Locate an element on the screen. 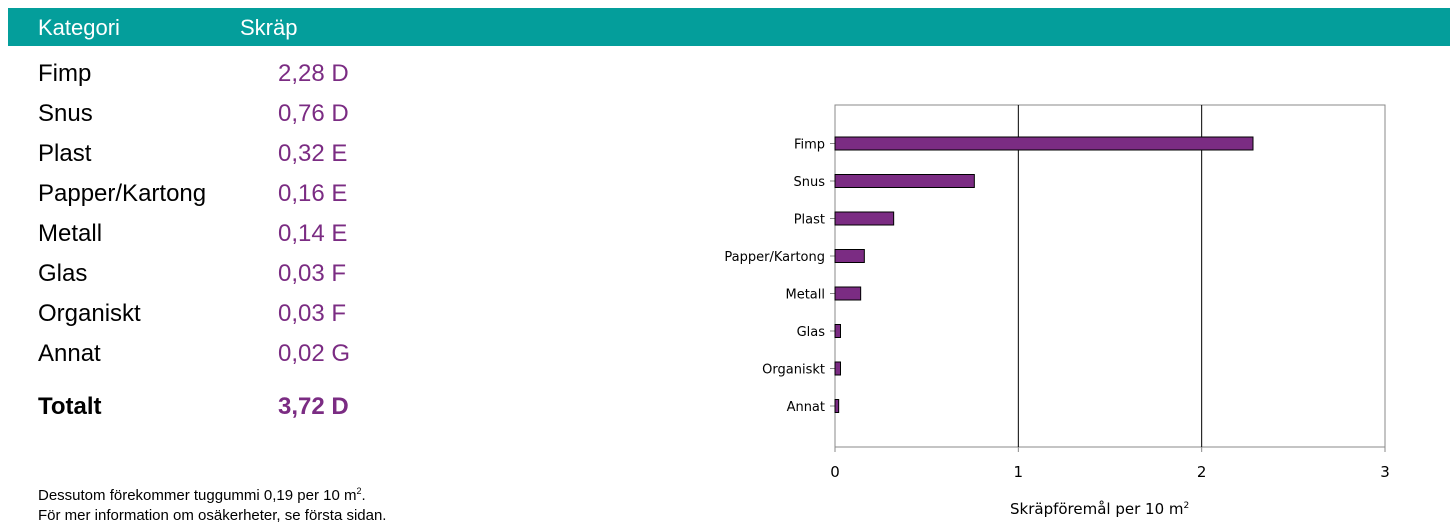  y-tick-label: Fimp is located at coordinates (809, 145).